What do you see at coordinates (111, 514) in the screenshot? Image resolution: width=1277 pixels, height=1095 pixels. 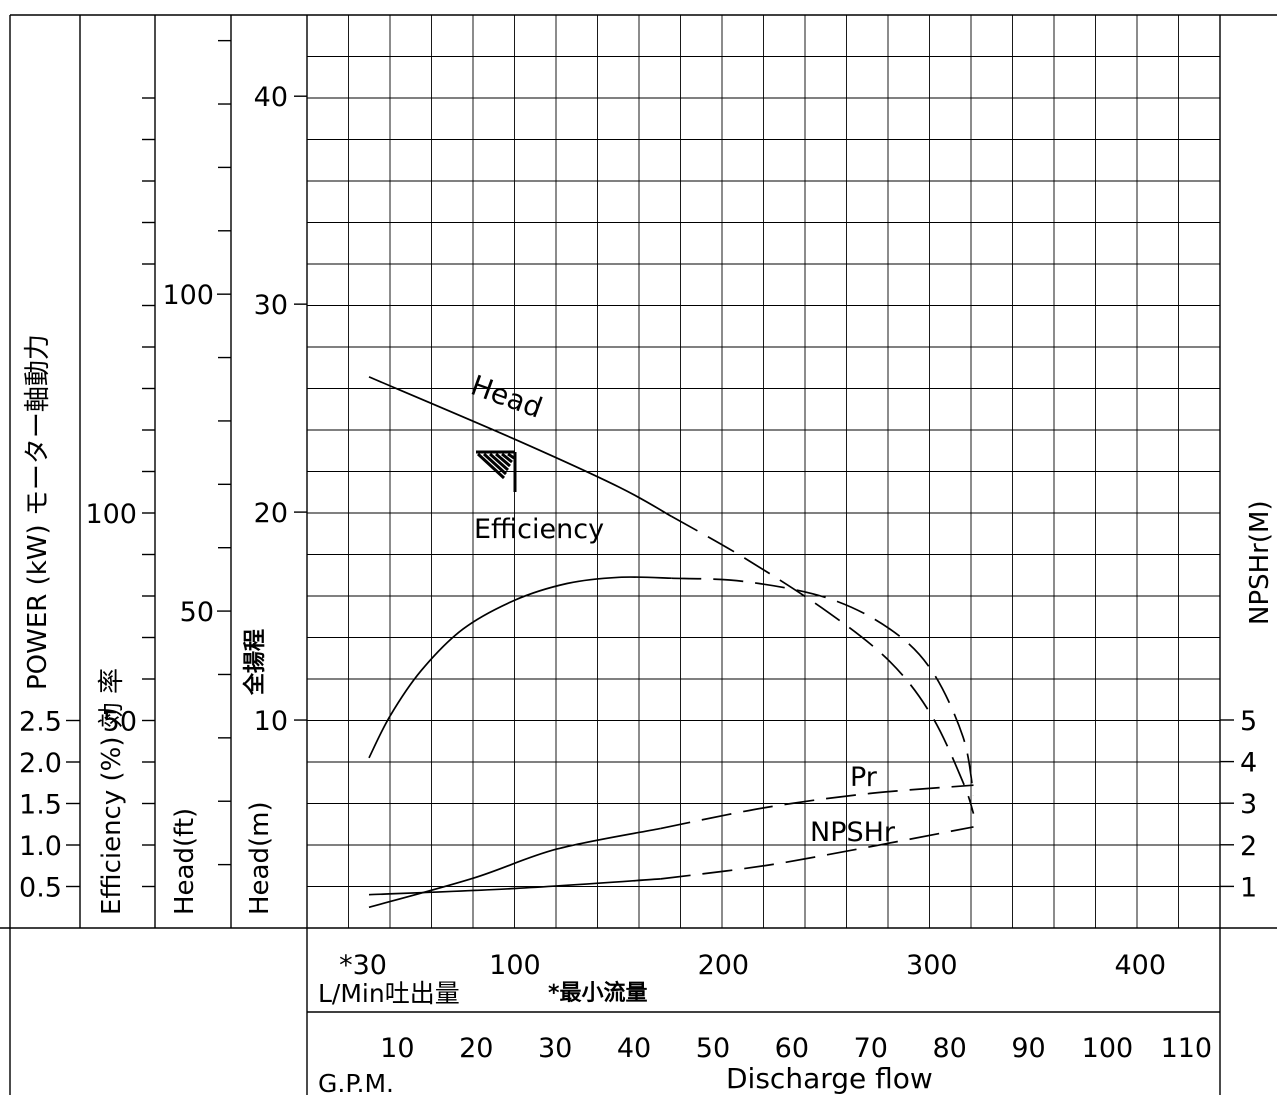 I see `efficiency-tick-label: 100` at bounding box center [111, 514].